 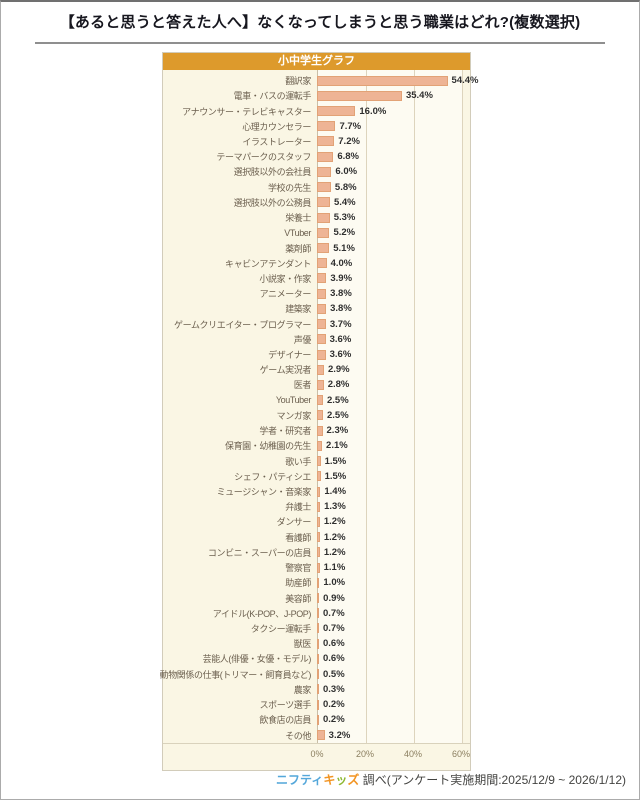 I want to click on plot-cell: 1.5%, so click(x=393, y=460).